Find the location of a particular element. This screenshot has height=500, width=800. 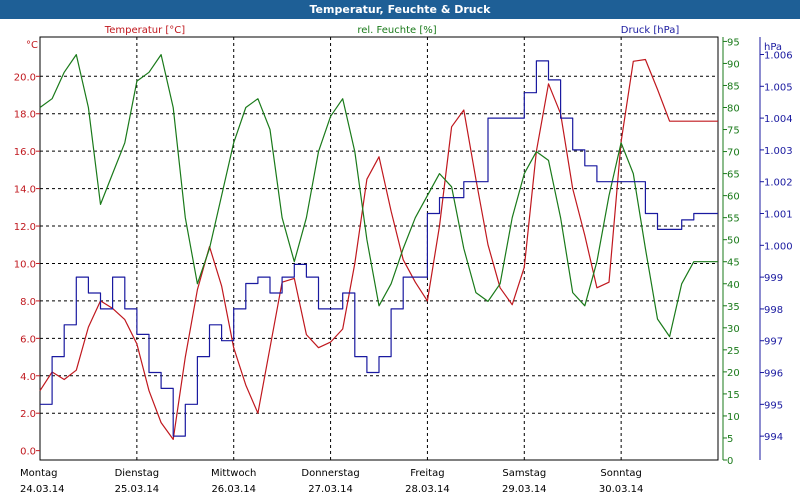

humidity-tick-label: 60 is located at coordinates (733, 197).